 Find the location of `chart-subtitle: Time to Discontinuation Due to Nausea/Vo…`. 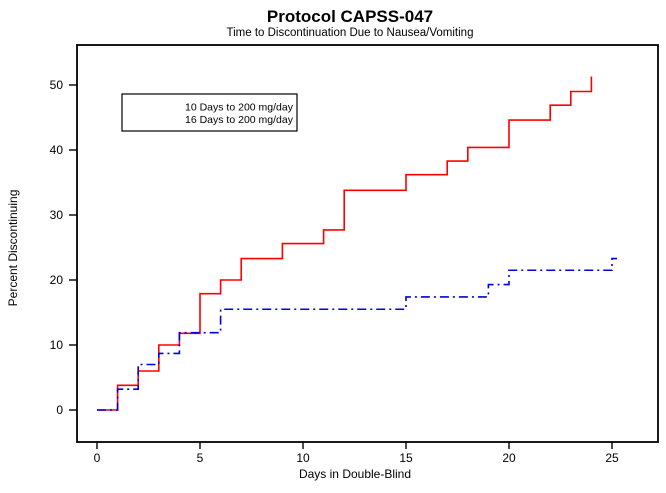

chart-subtitle: Time to Discontinuation Due to Nausea/Vo… is located at coordinates (350, 33).